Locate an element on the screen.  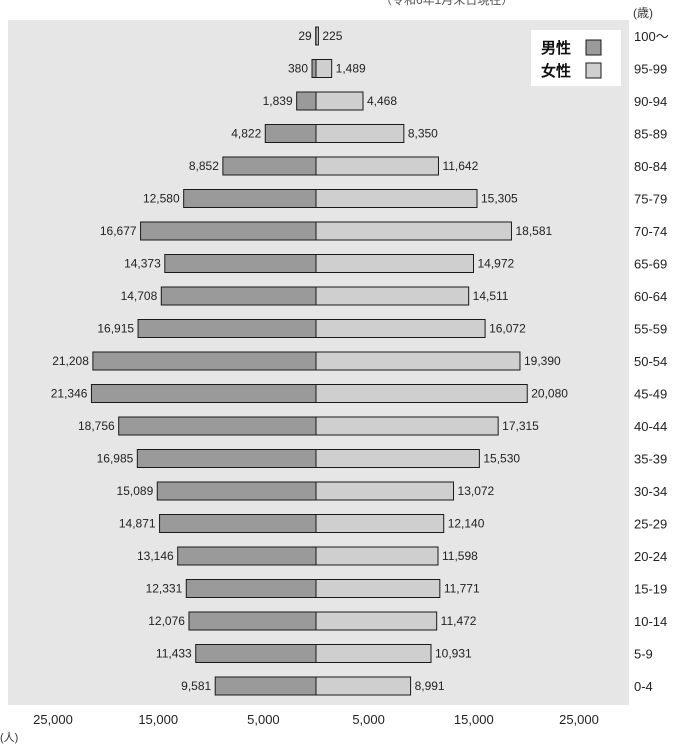
age-group-label: 15-19 is located at coordinates (650, 589).